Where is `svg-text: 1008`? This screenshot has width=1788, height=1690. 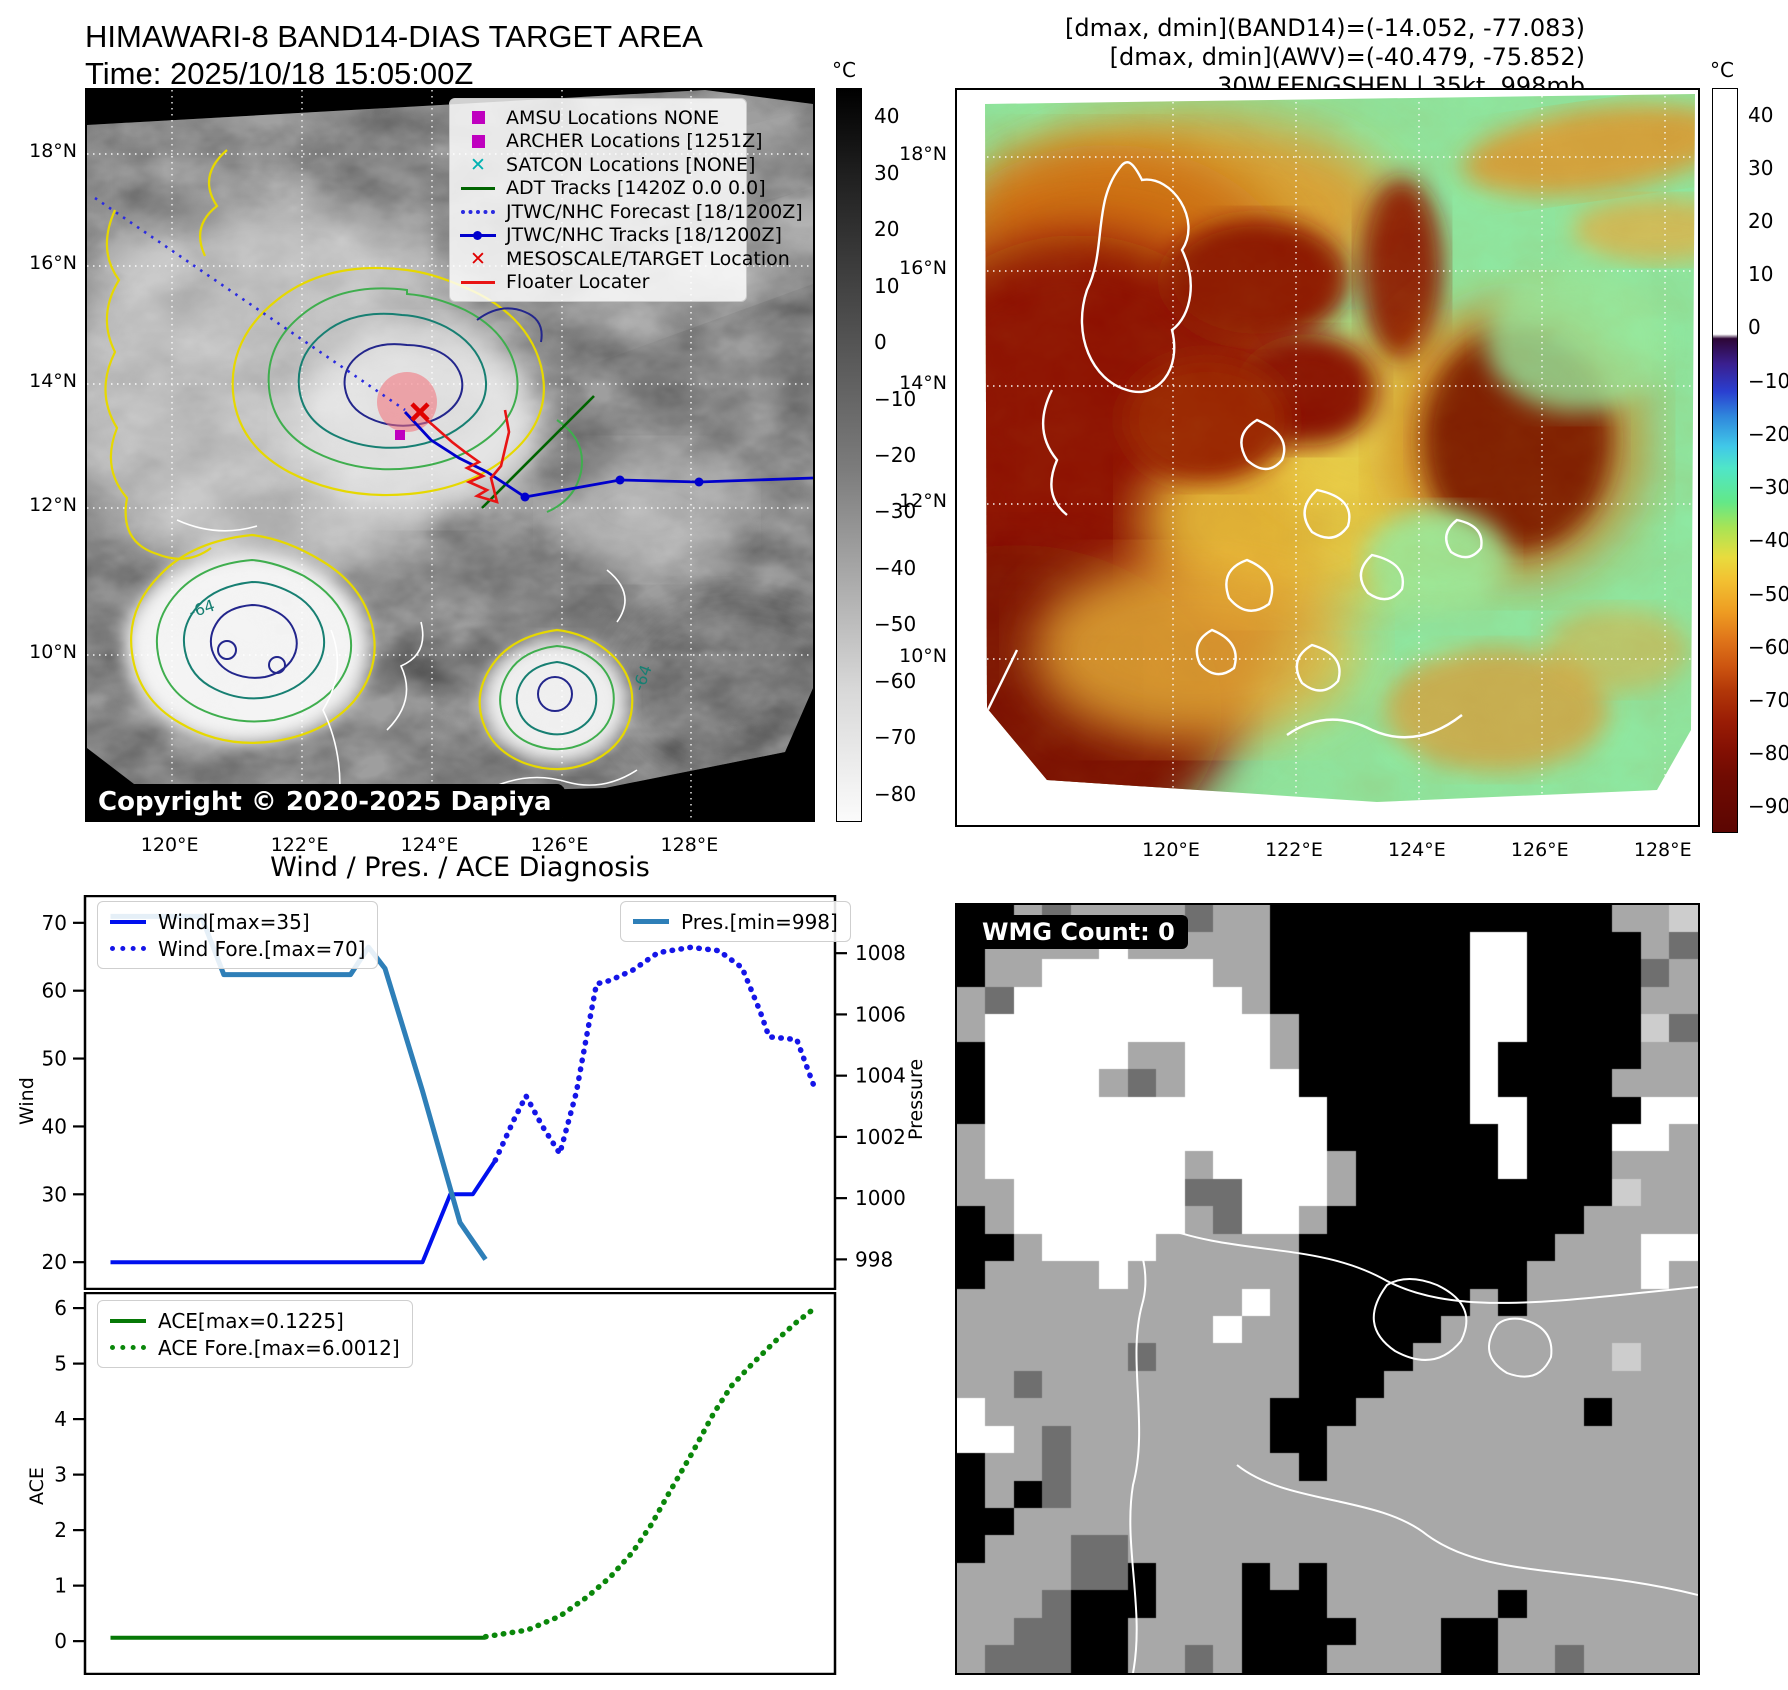
svg-text: 1008 is located at coordinates (880, 953).